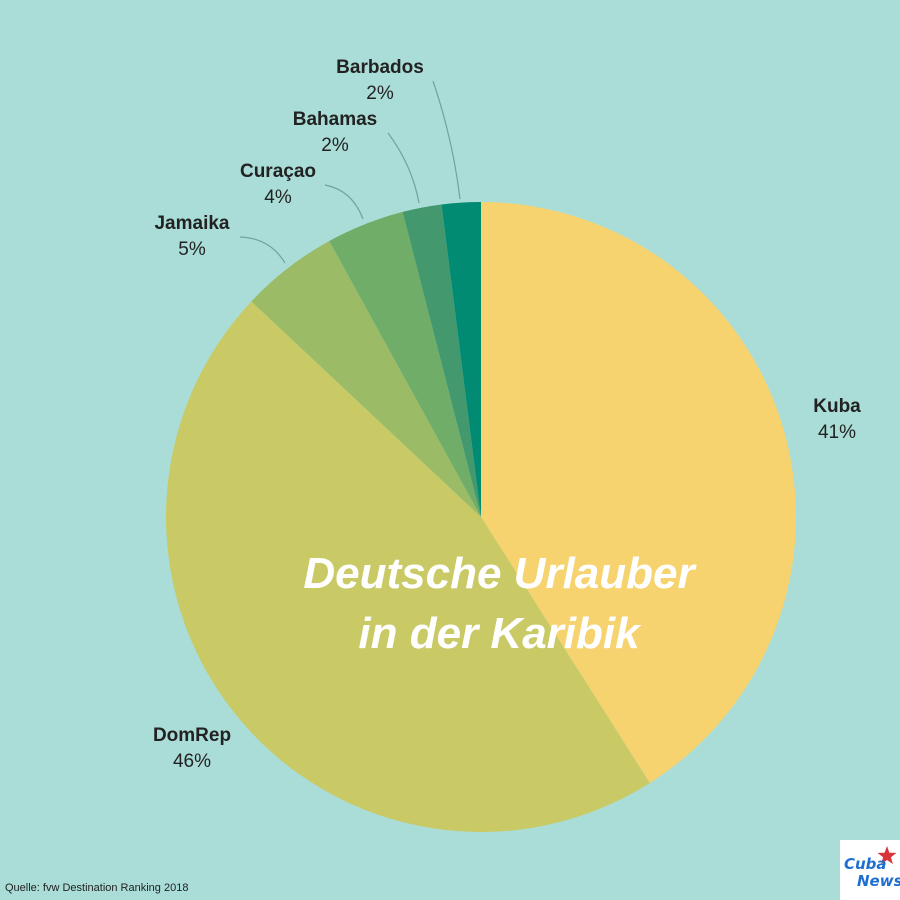 This screenshot has width=900, height=900. I want to click on slice-label-jamaika: Jamaika, so click(191, 223).